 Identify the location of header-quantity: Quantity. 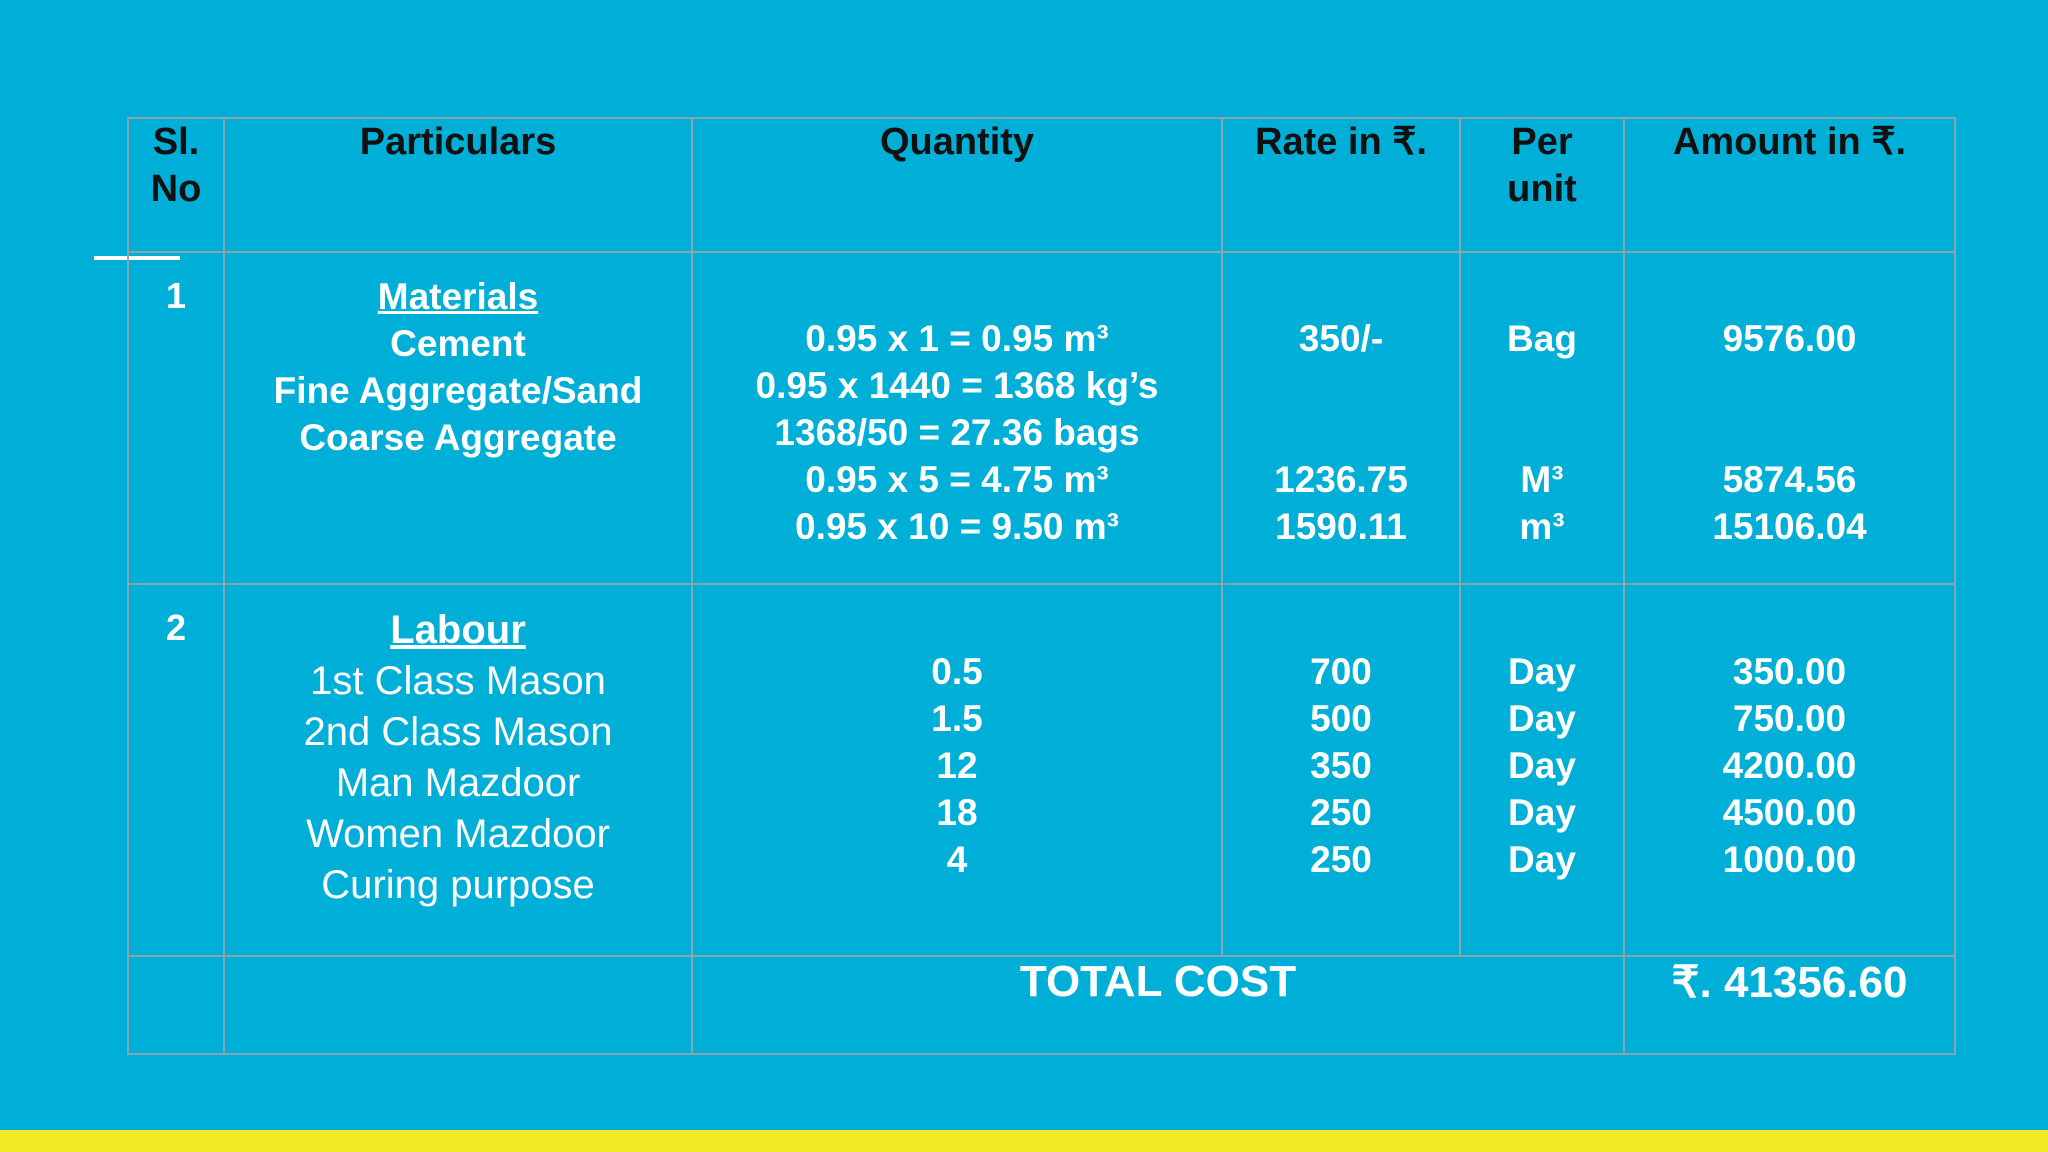
(957, 185).